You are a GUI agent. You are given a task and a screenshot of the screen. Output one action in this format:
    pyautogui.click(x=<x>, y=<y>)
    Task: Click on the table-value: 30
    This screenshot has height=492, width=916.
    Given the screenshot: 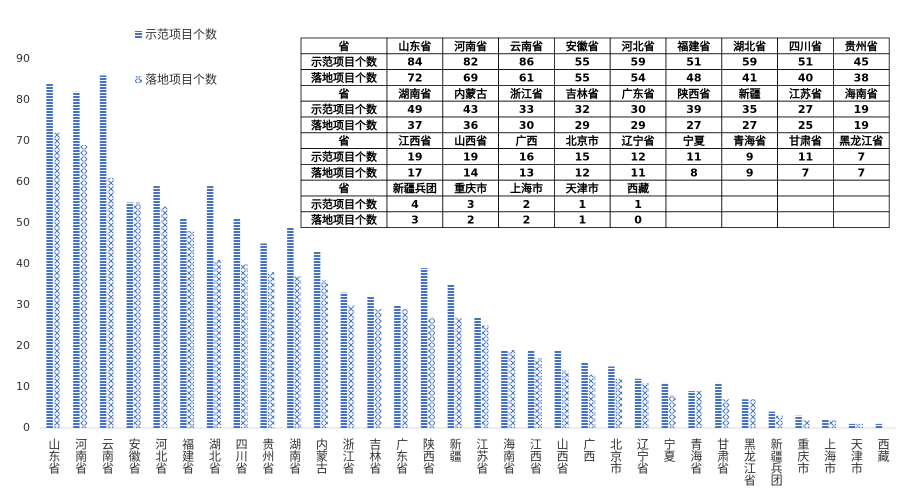 What is the action you would take?
    pyautogui.click(x=638, y=109)
    